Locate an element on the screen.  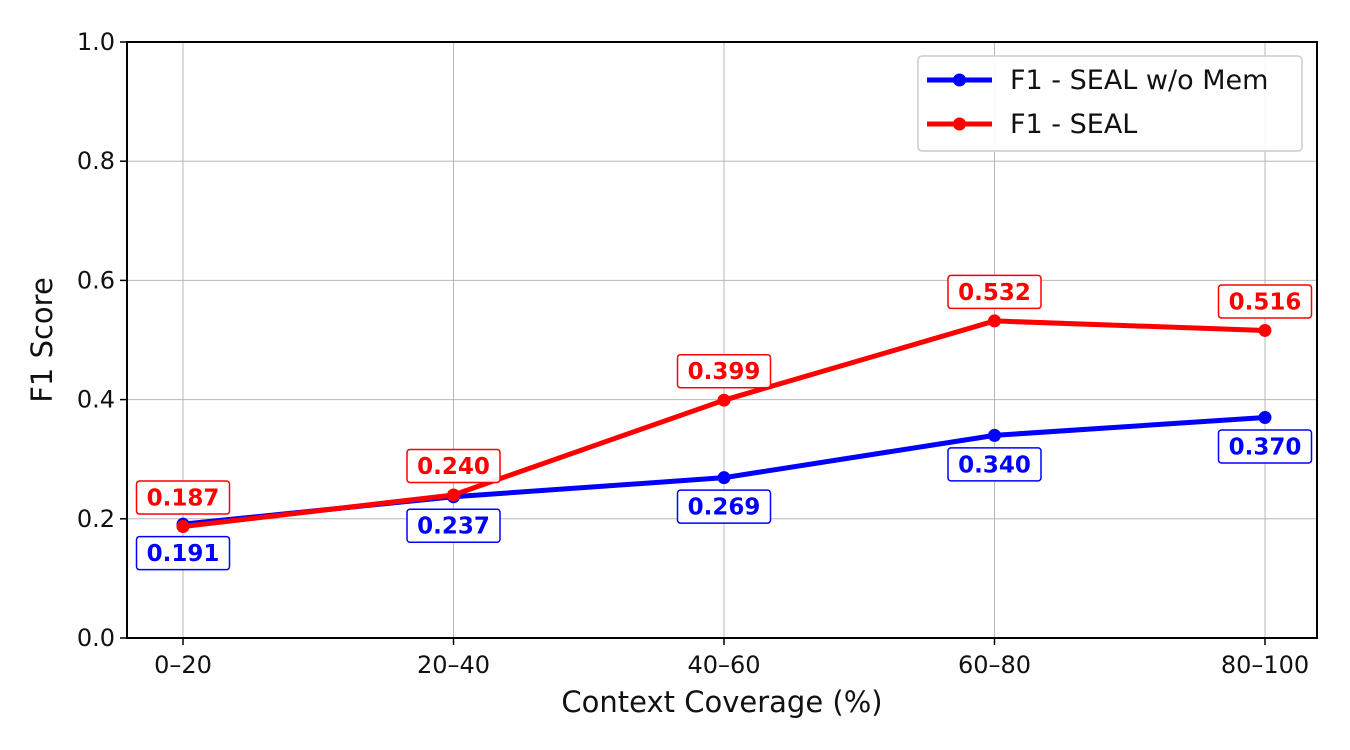
y-axis-title: F1 Score is located at coordinates (42, 340).